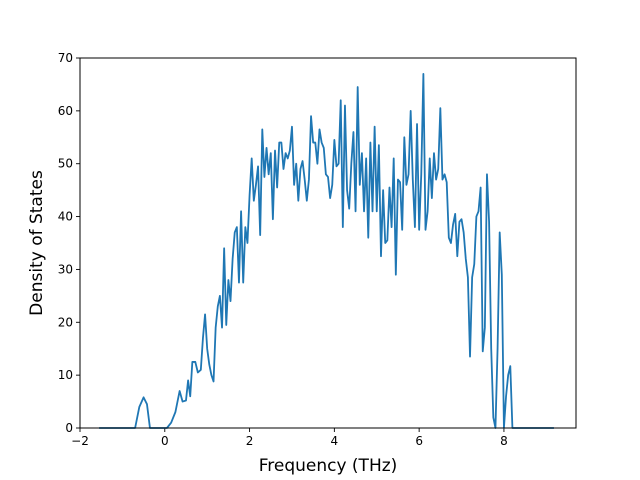  What do you see at coordinates (69, 428) in the screenshot?
I see `y-tick-label: 0` at bounding box center [69, 428].